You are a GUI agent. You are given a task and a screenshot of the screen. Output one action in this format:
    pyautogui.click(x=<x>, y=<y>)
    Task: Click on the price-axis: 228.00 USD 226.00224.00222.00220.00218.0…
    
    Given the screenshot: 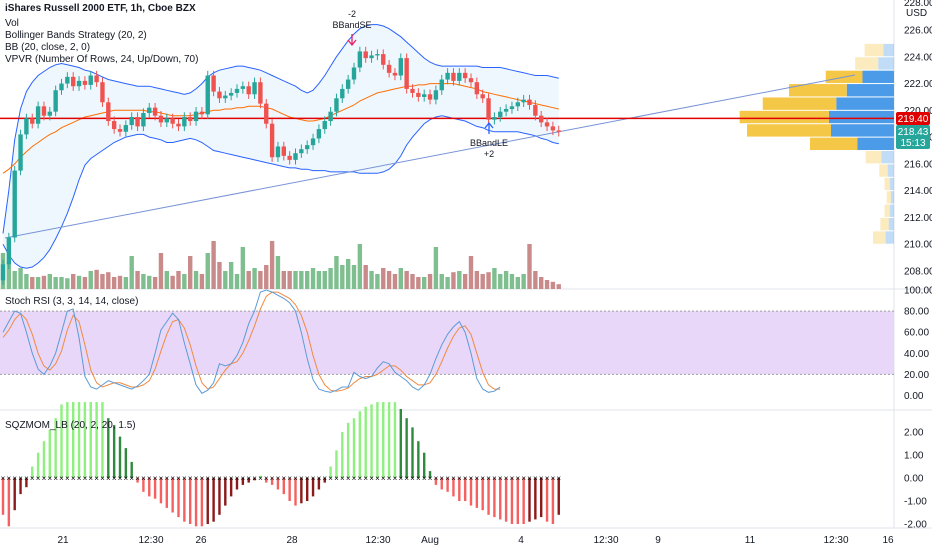 What is the action you would take?
    pyautogui.click(x=918, y=139)
    